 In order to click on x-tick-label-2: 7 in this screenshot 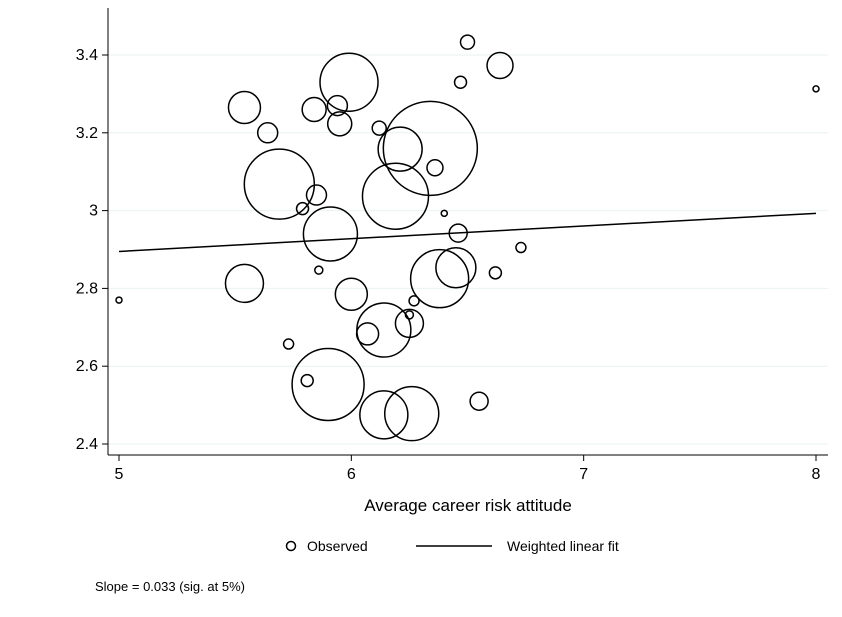, I will do `click(583, 474)`.